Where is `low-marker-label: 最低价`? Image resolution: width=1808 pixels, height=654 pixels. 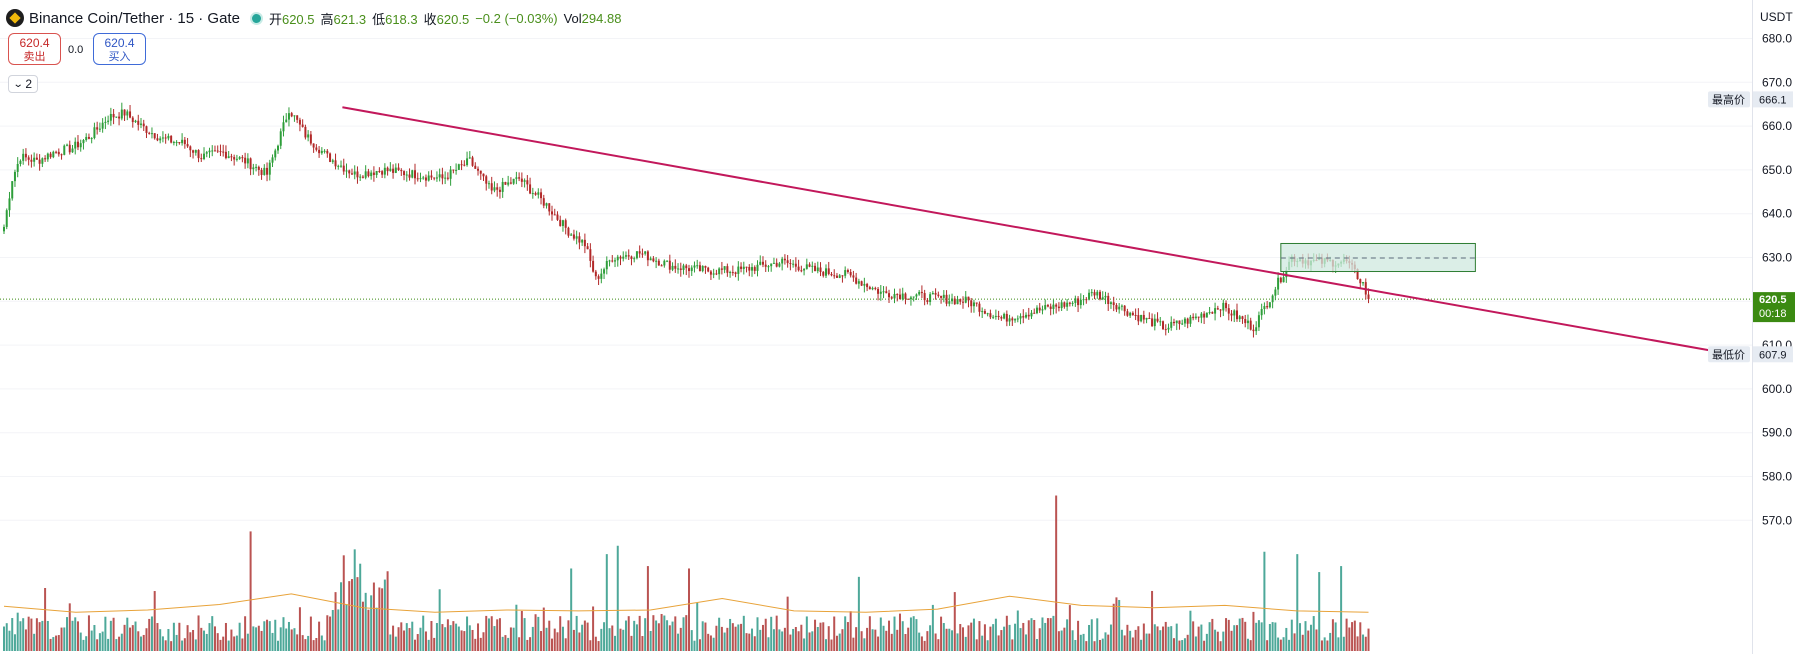
low-marker-label: 最低价 is located at coordinates (1728, 354).